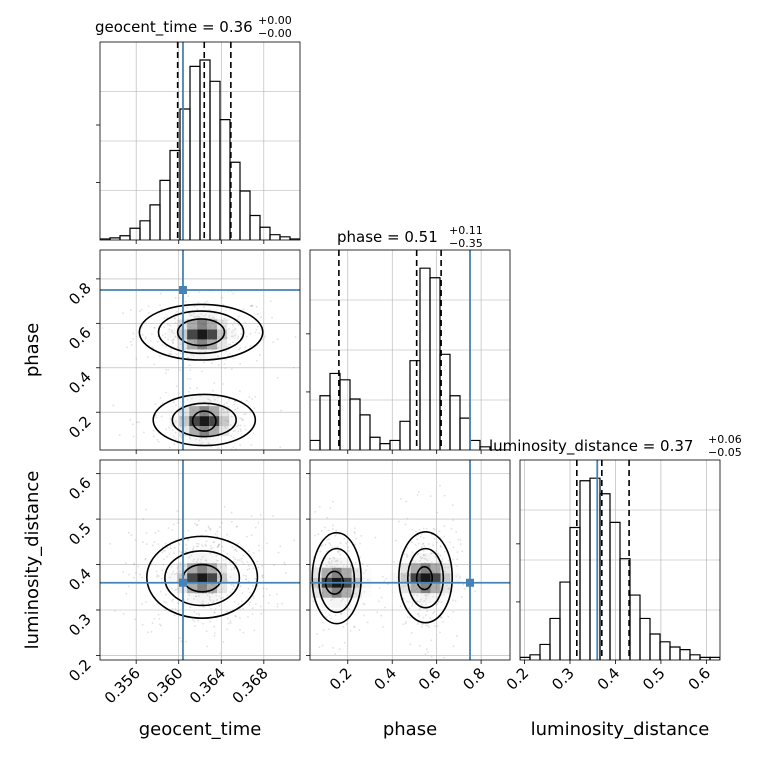  What do you see at coordinates (725, 439) in the screenshot?
I see `title-luminosity-distance-sup: +0.06` at bounding box center [725, 439].